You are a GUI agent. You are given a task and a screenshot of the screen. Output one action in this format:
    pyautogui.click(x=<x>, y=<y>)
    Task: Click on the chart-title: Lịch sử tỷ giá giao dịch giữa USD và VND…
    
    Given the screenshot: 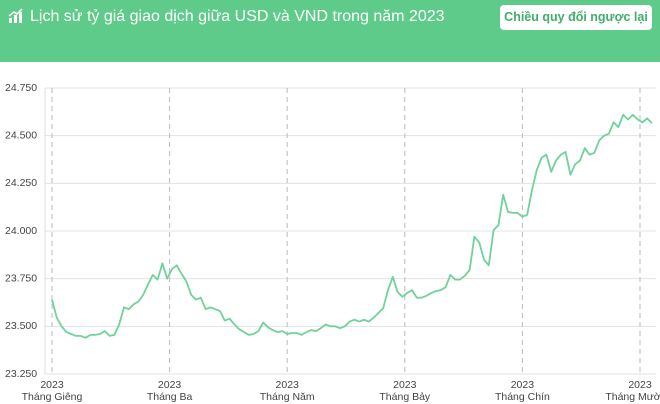 What is the action you would take?
    pyautogui.click(x=237, y=16)
    